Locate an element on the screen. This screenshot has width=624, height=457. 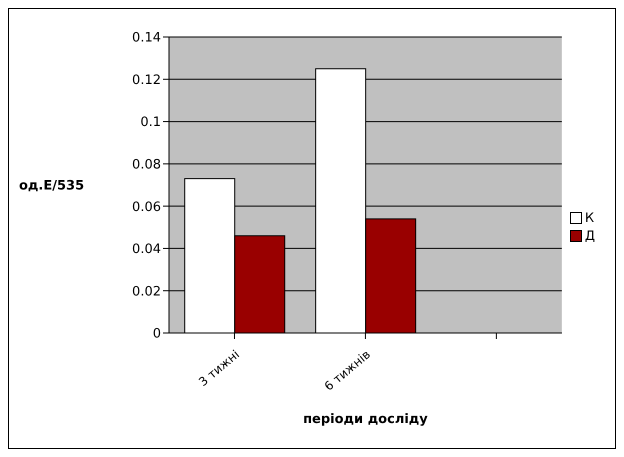
y-tick-label: 0.04 is located at coordinates (146, 250).